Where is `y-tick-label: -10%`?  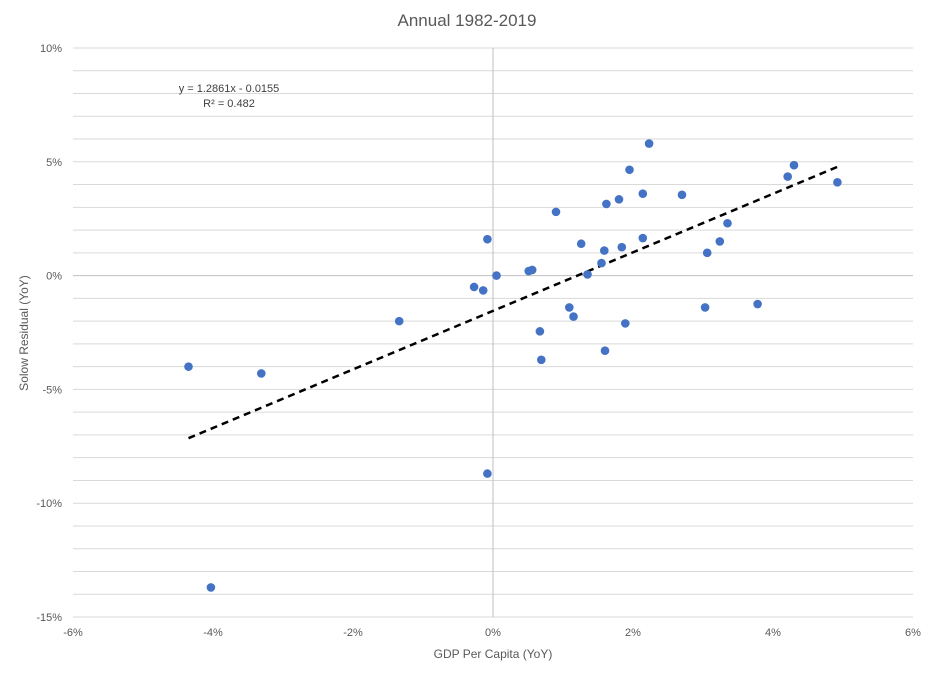 y-tick-label: -10% is located at coordinates (49, 504).